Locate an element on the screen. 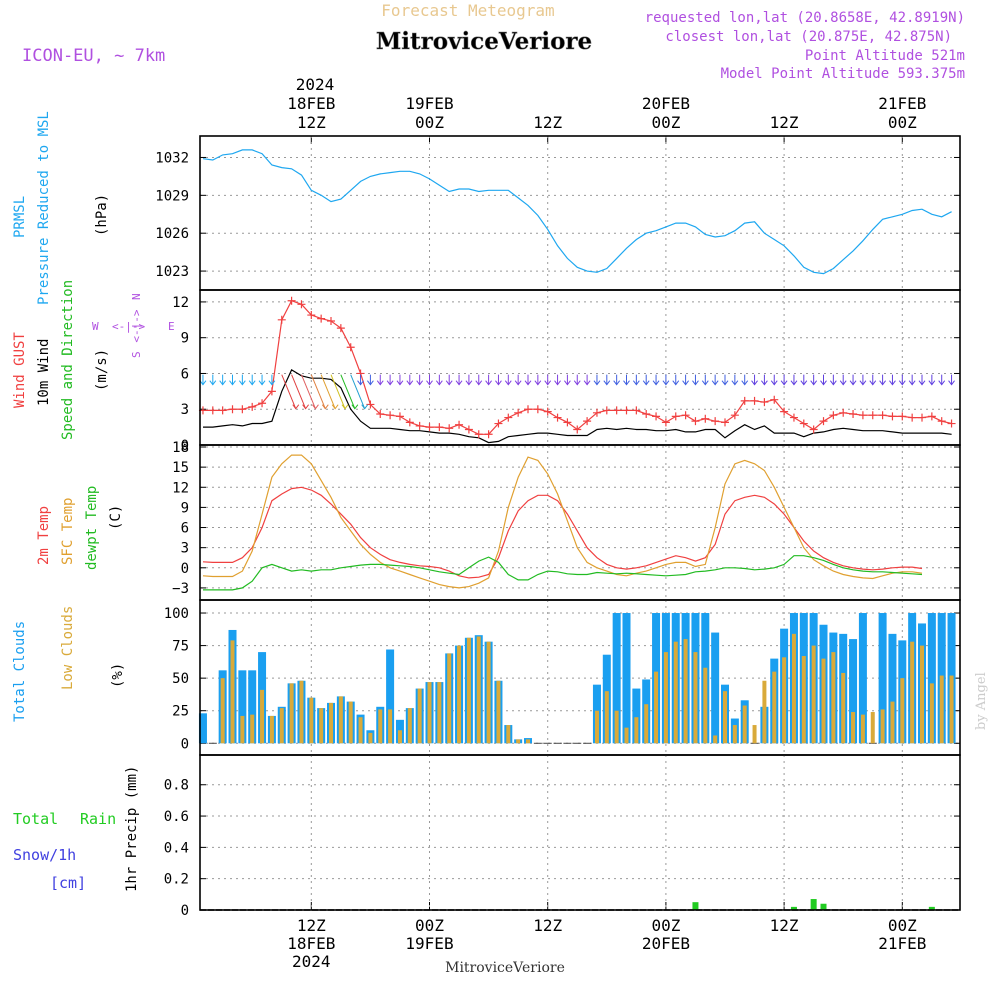 The height and width of the screenshot is (1000, 1000). precip-ytick-label: 0.2 is located at coordinates (176, 880).